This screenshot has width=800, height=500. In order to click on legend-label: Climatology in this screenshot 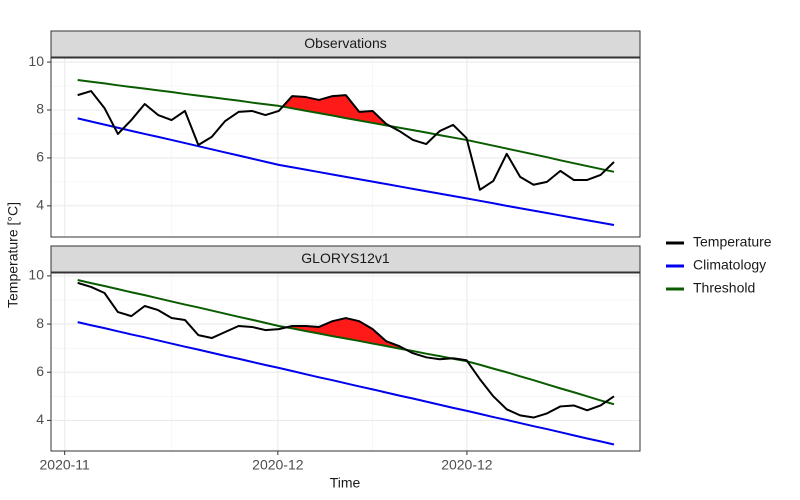, I will do `click(729, 265)`.